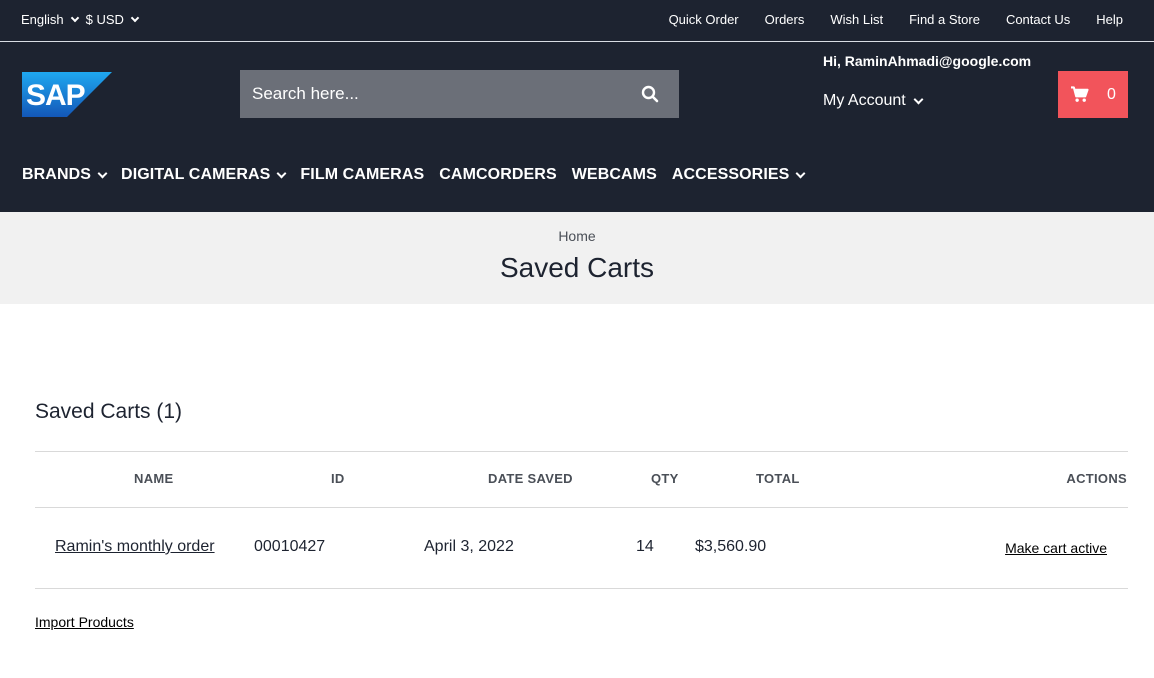 The height and width of the screenshot is (678, 1154). Describe the element at coordinates (650, 94) in the screenshot. I see `search-icon` at that location.